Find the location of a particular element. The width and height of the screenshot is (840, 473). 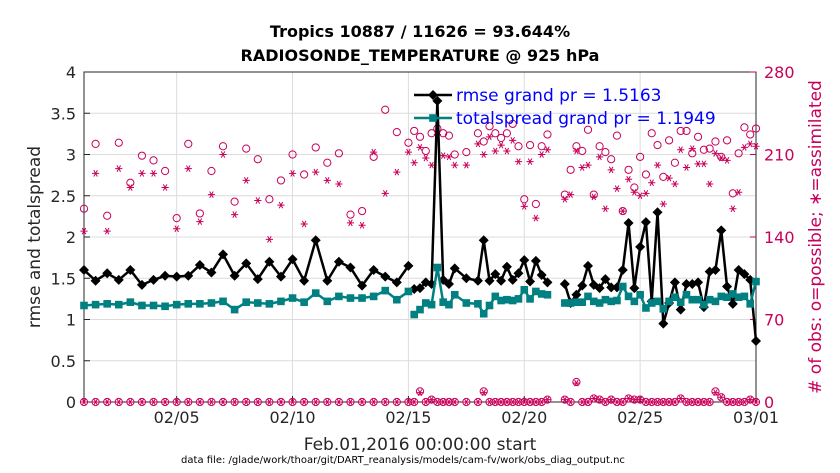

x-tick-label: 03/01 is located at coordinates (756, 417).